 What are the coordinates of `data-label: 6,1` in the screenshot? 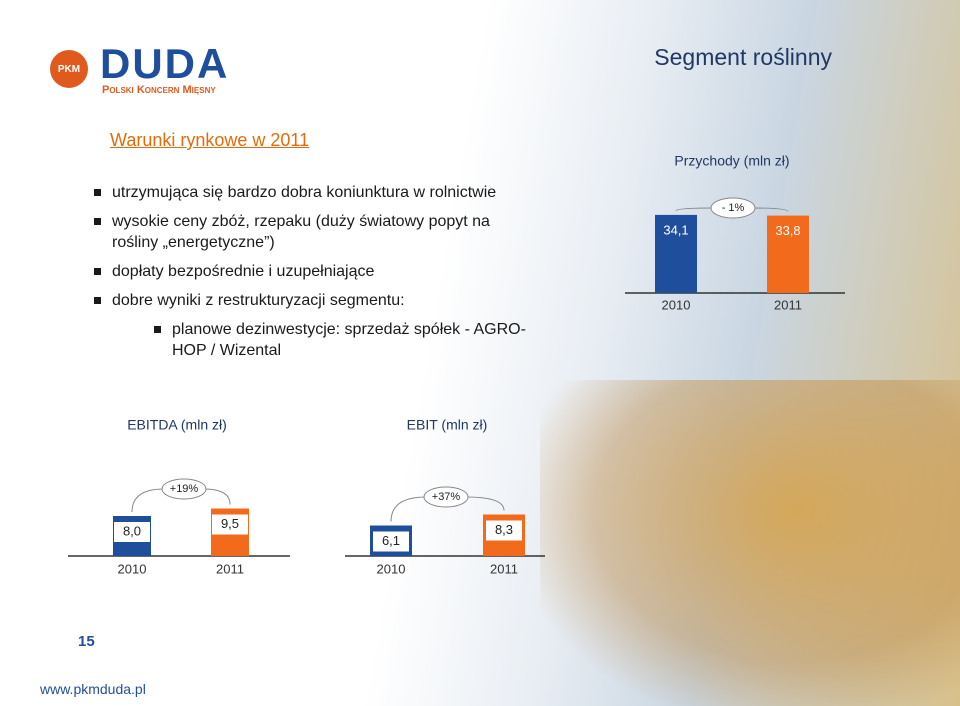 It's located at (391, 540).